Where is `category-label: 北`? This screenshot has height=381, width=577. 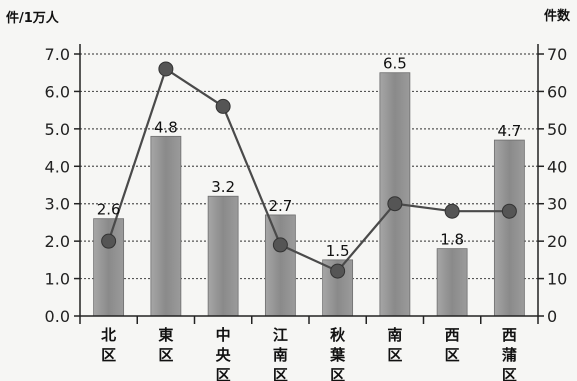
category-label: 北 is located at coordinates (108, 335).